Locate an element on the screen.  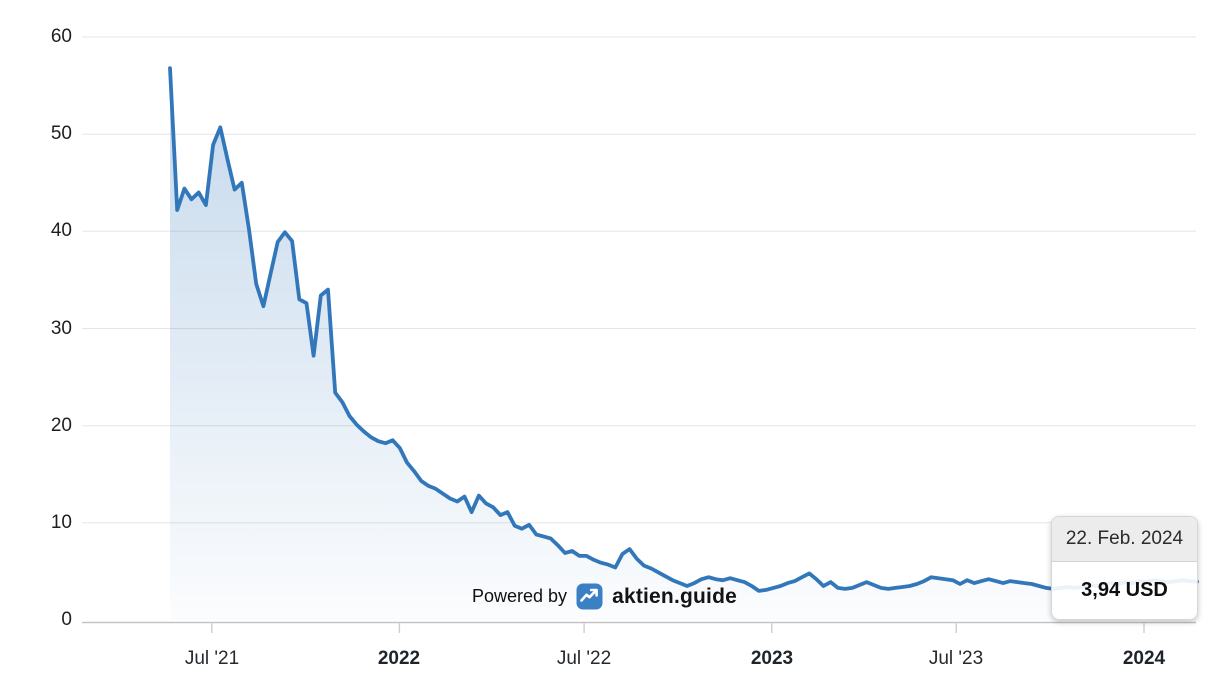
tooltip-date: 22. Feb. 2024 is located at coordinates (1124, 539).